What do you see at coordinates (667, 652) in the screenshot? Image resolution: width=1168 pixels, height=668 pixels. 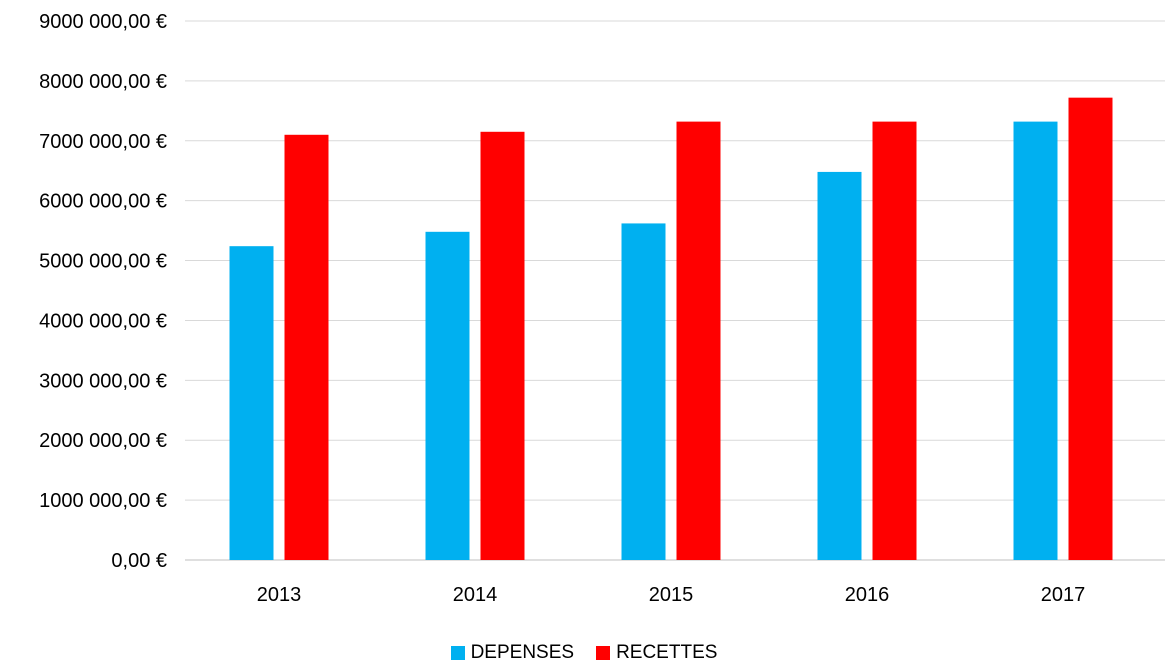 I see `legend-label-recettes: RECETTES` at bounding box center [667, 652].